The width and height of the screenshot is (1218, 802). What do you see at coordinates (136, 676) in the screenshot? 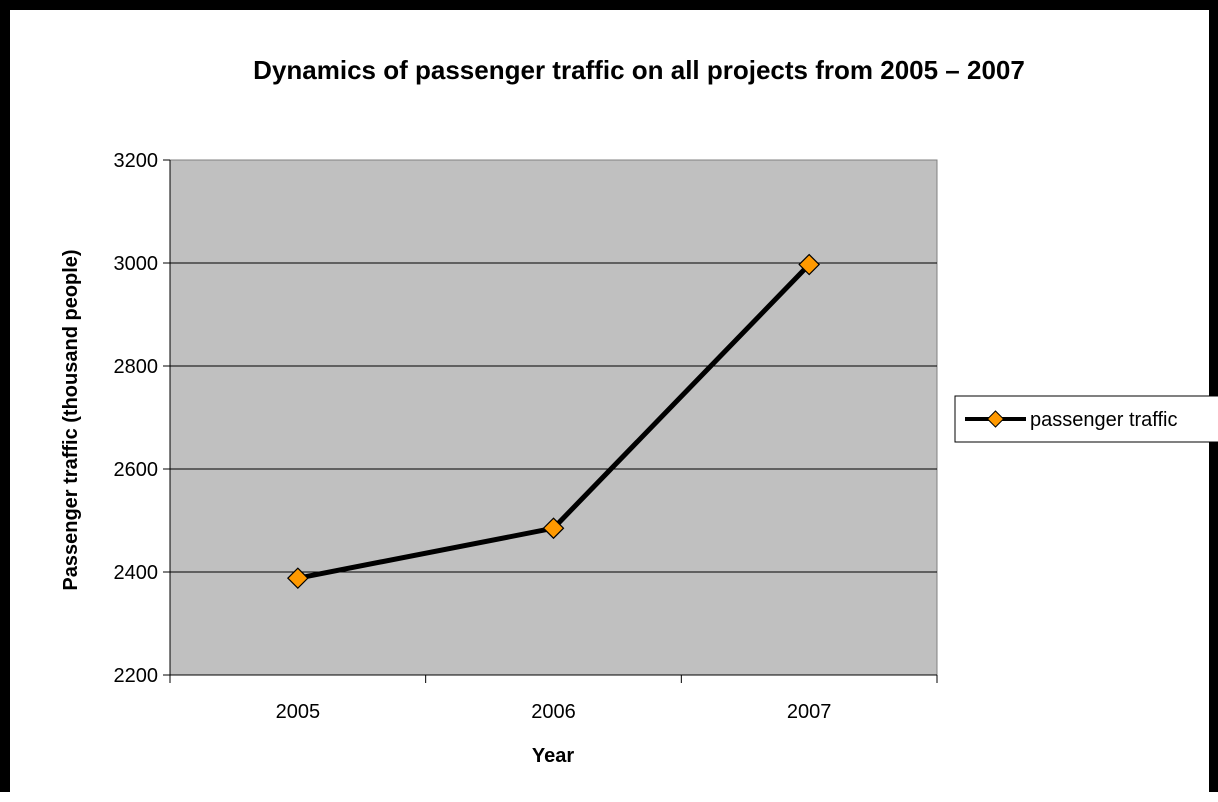
I see `y-tick-label-2200: 2200` at bounding box center [136, 676].